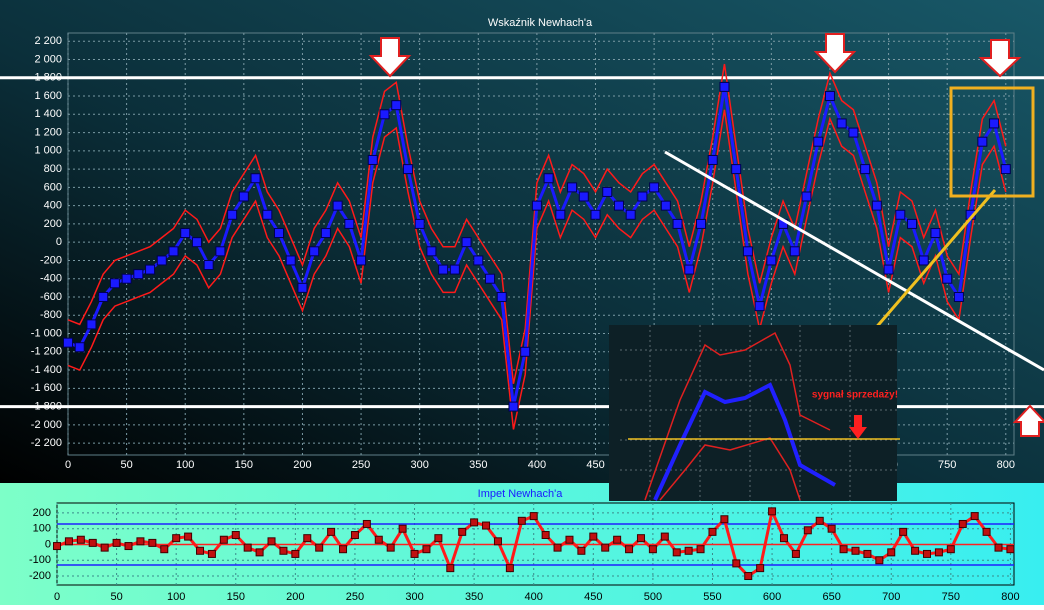 The height and width of the screenshot is (610, 1044). What do you see at coordinates (744, 441) in the screenshot?
I see `inset-line` at bounding box center [744, 441].